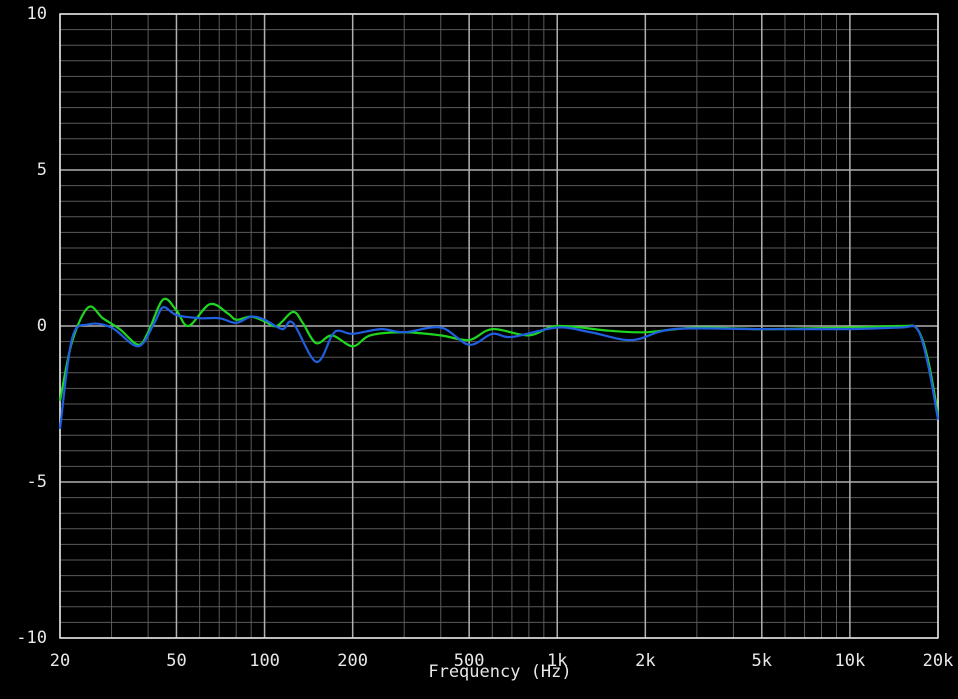 Image resolution: width=958 pixels, height=699 pixels. I want to click on x-tick-label: 200, so click(352, 661).